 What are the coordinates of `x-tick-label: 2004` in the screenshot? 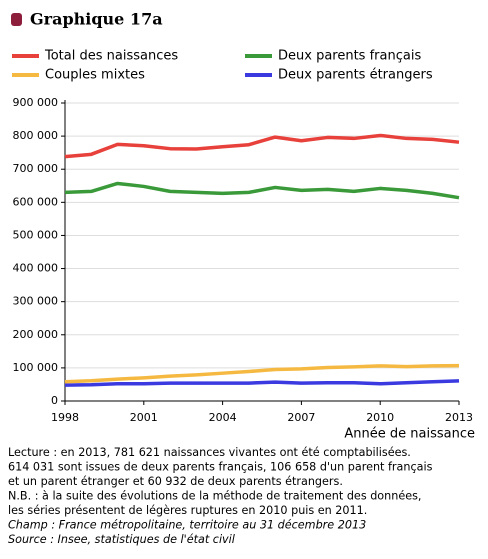 It's located at (223, 417).